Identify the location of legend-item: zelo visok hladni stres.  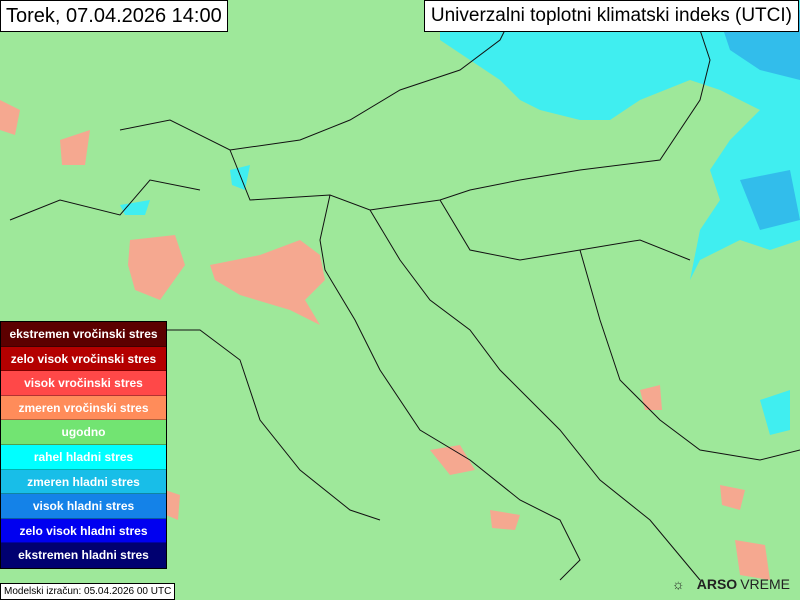
(83, 531).